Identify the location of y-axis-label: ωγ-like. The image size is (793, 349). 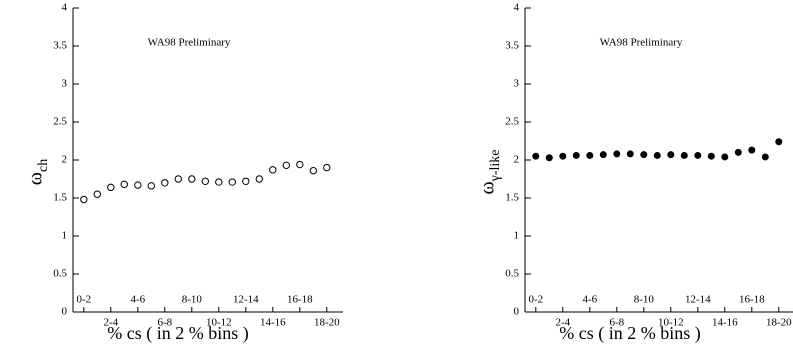
(490, 171).